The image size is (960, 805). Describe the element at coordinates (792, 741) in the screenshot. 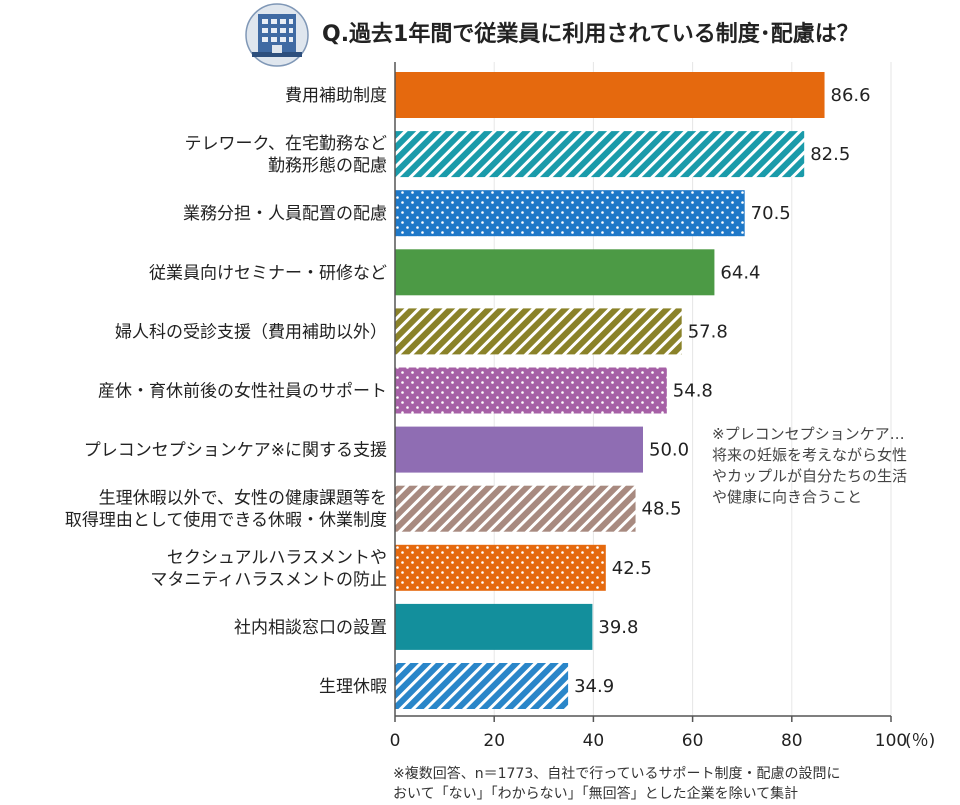

I see `x-tick-label: 80` at that location.